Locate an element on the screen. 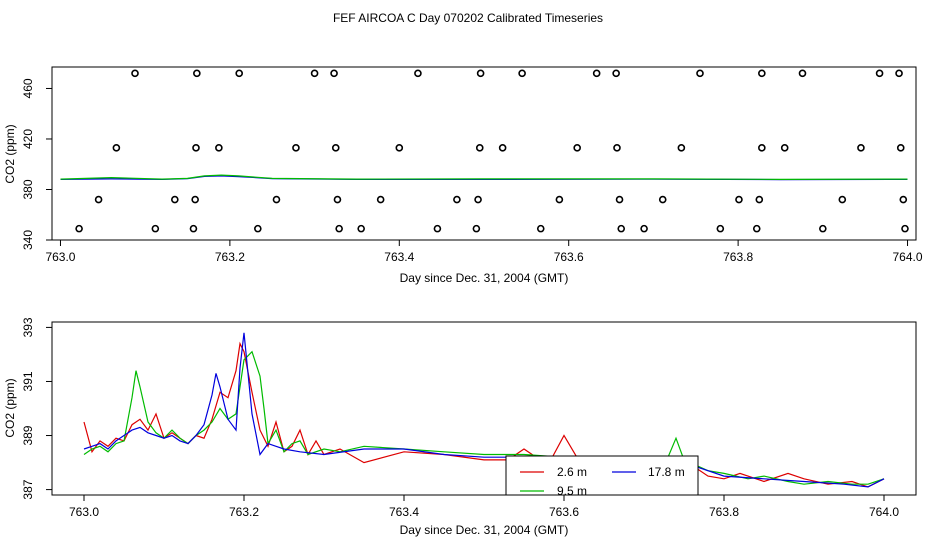 The image size is (936, 540). bottom-x-tick-label: 763.4 is located at coordinates (404, 512).